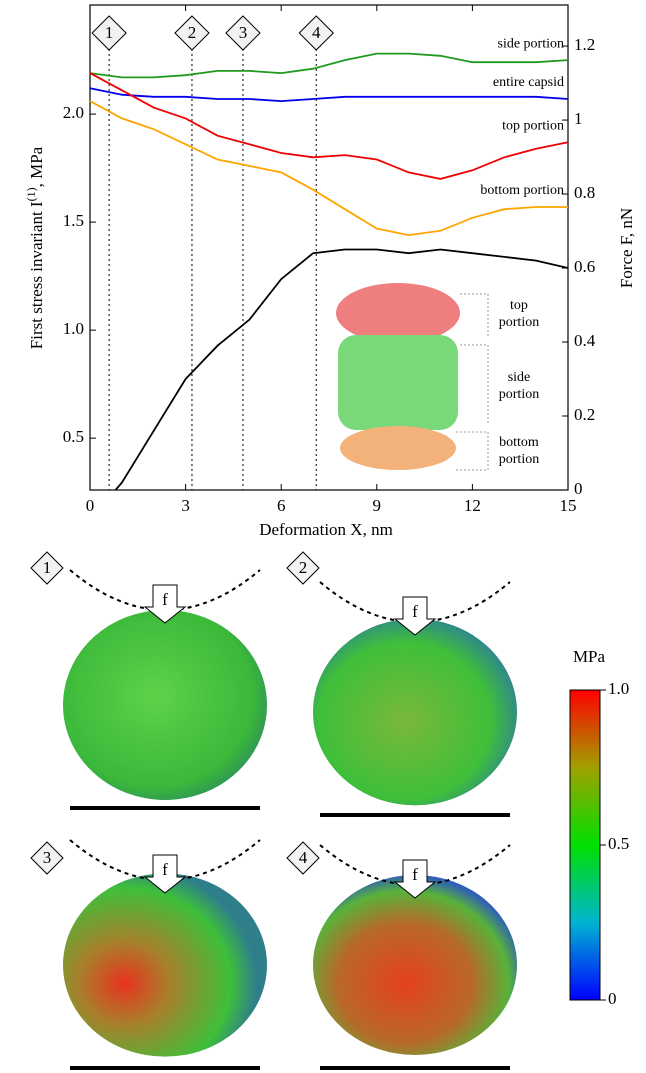 This screenshot has height=1073, width=646. What do you see at coordinates (618, 688) in the screenshot?
I see `colorbar-tick-label: 1.0` at bounding box center [618, 688].